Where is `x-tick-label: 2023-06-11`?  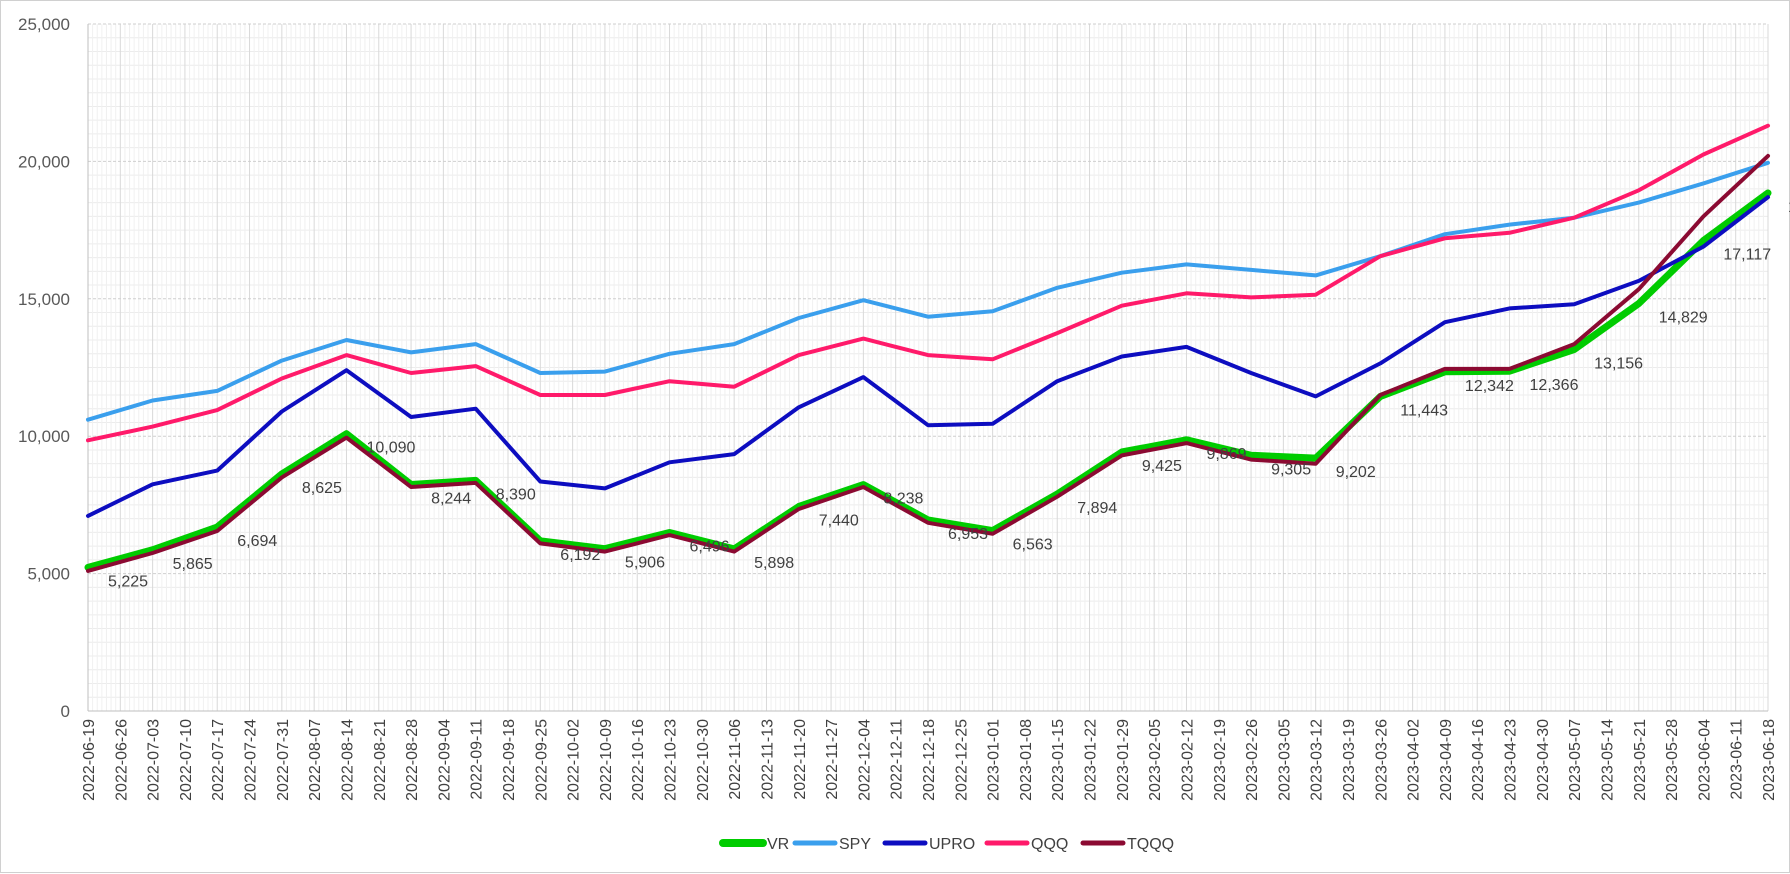
x-tick-label: 2023-06-11 is located at coordinates (1737, 759).